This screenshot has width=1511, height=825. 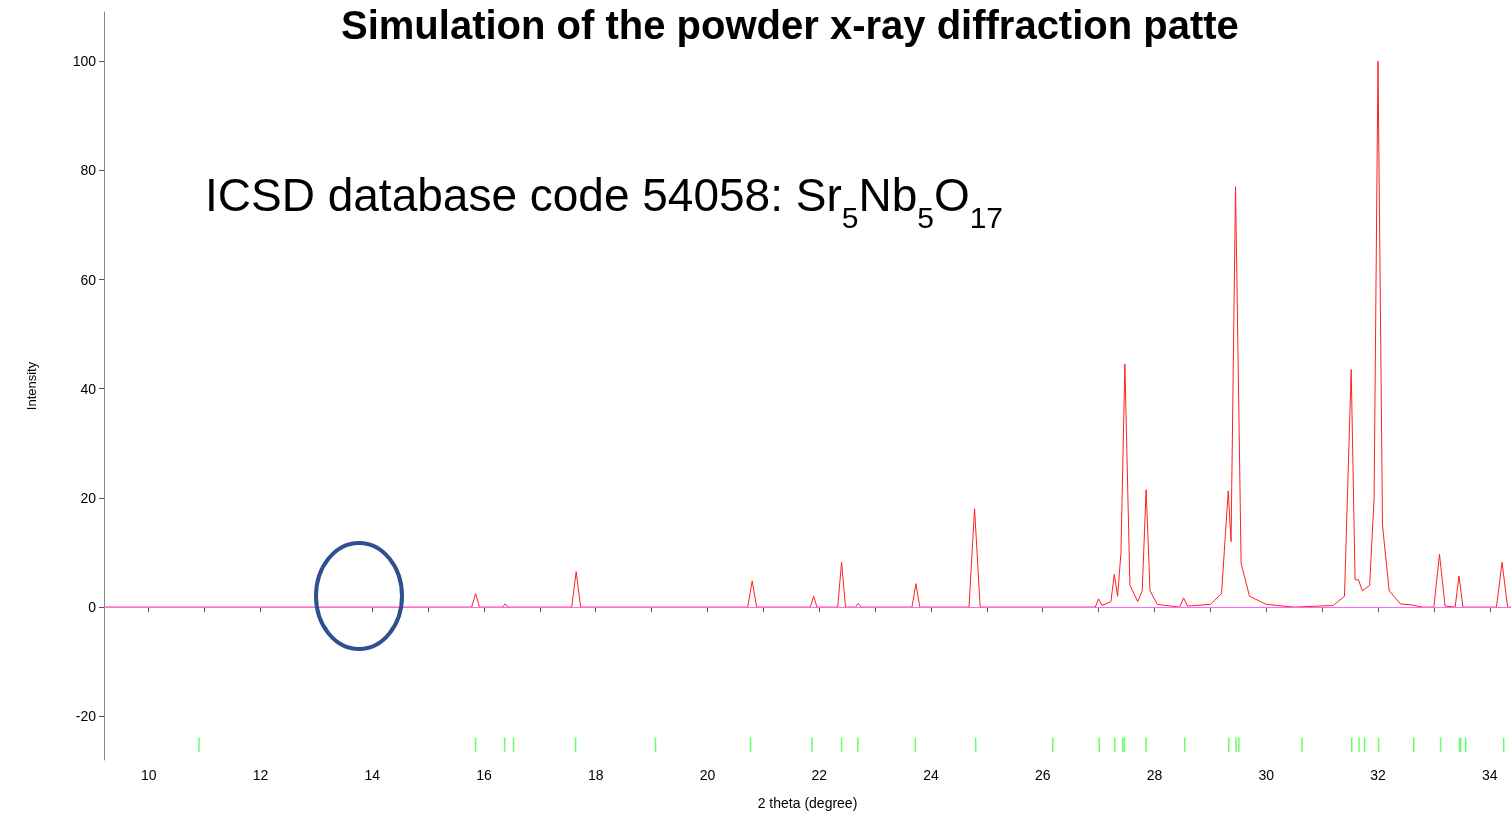 What do you see at coordinates (88, 388) in the screenshot?
I see `y-tick-label: 40` at bounding box center [88, 388].